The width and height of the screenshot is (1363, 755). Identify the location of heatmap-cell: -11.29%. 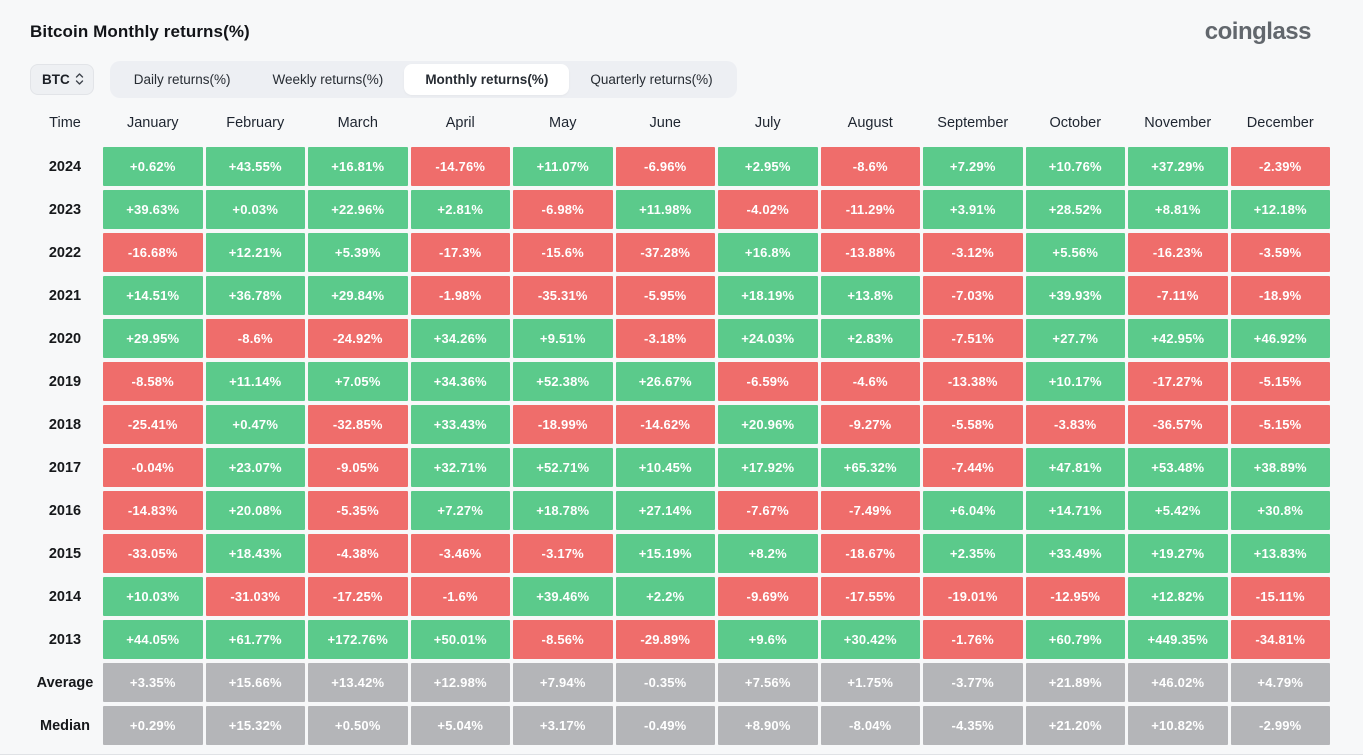
(870, 209).